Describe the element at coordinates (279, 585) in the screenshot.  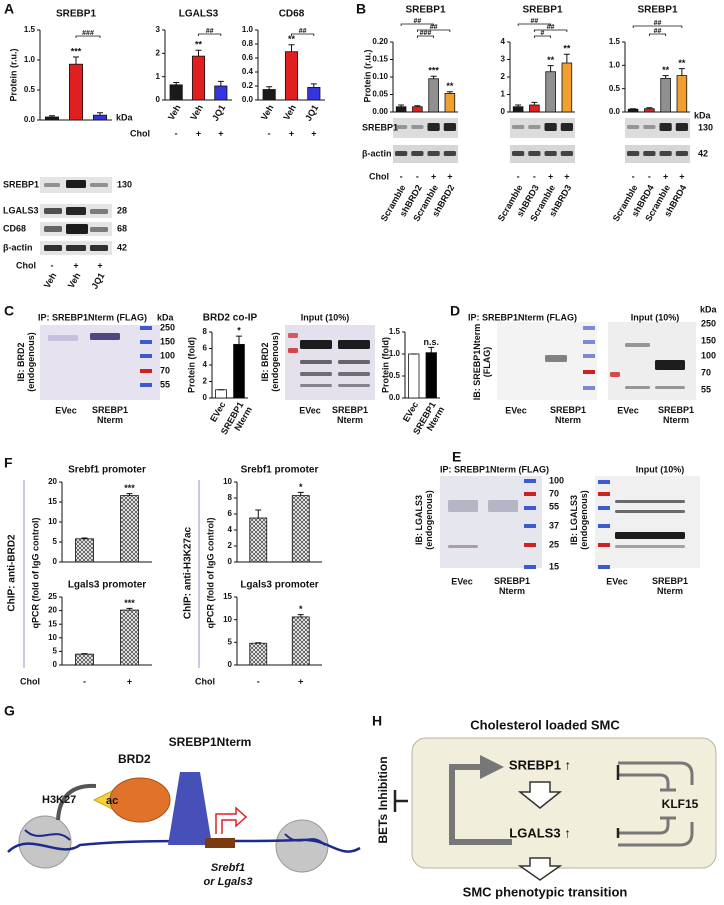
I see `chart-title: Lgals3 promoter` at that location.